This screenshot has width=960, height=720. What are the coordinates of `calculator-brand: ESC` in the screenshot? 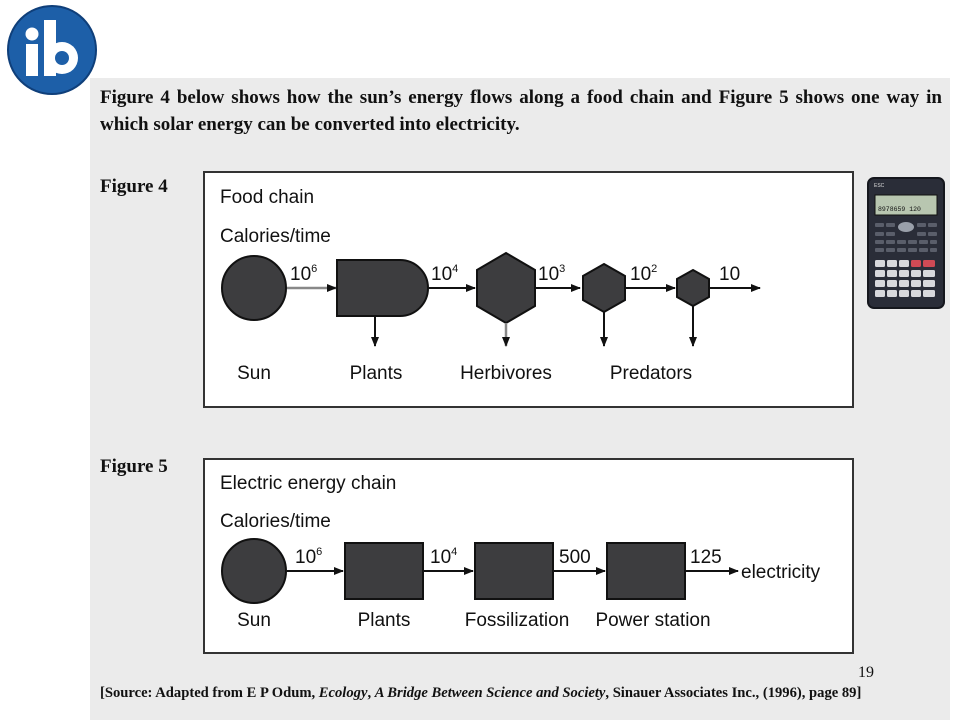 It's located at (879, 186).